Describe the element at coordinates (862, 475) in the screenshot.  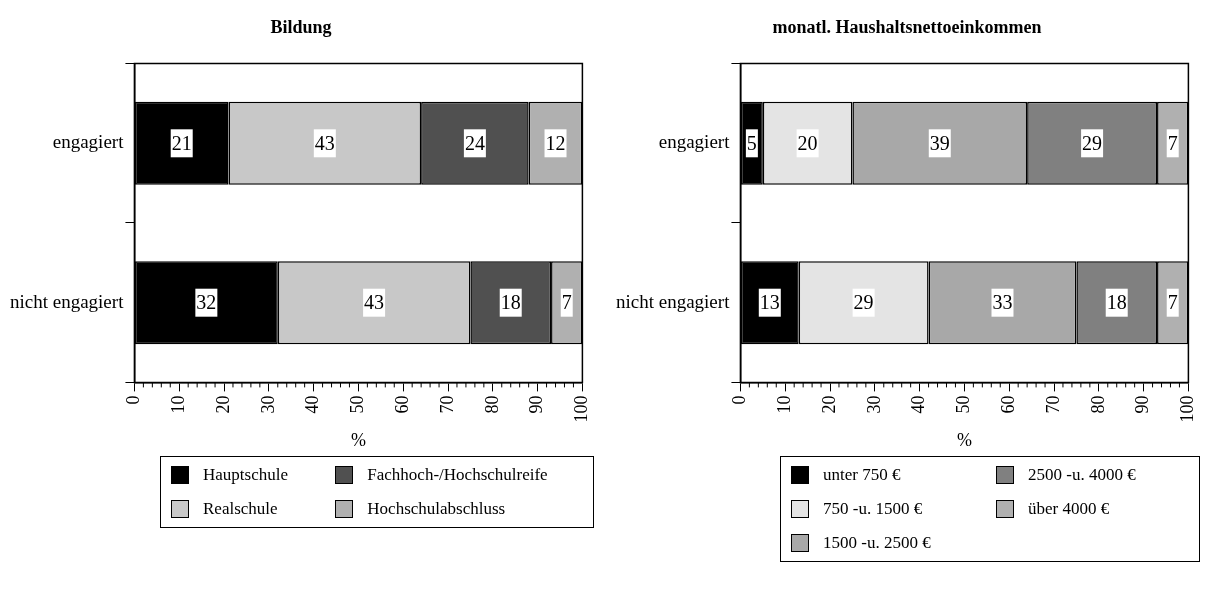
I see `legend-label: unter 750 €` at that location.